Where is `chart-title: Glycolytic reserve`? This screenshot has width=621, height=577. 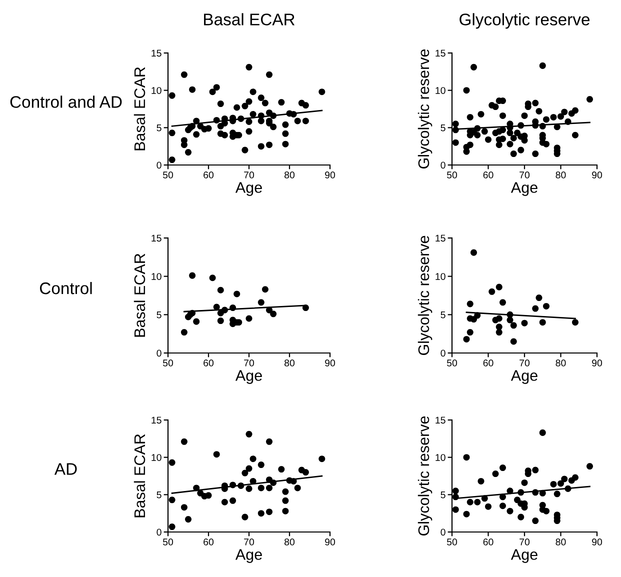
chart-title: Glycolytic reserve is located at coordinates (525, 21).